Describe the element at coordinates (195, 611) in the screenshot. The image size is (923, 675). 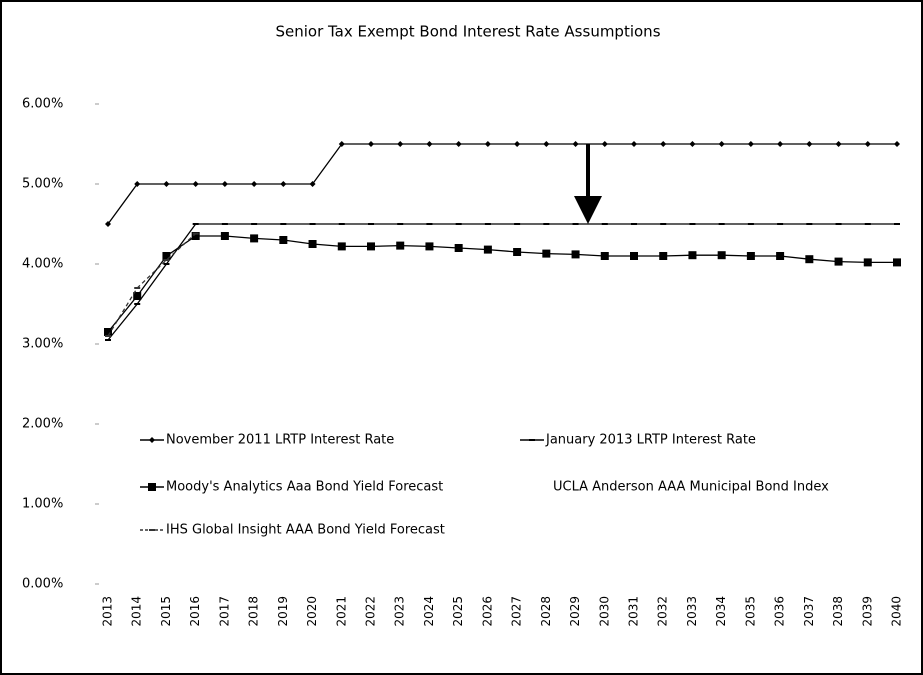
I see `x-tick-label: 2016` at that location.